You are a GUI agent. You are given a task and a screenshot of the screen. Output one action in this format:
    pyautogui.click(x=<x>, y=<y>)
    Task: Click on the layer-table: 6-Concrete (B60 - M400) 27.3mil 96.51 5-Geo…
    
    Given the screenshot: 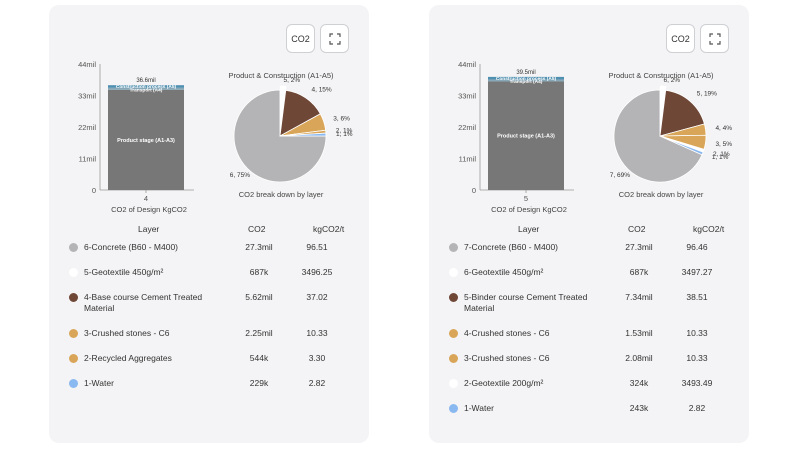 What is the action you would take?
    pyautogui.click(x=214, y=319)
    